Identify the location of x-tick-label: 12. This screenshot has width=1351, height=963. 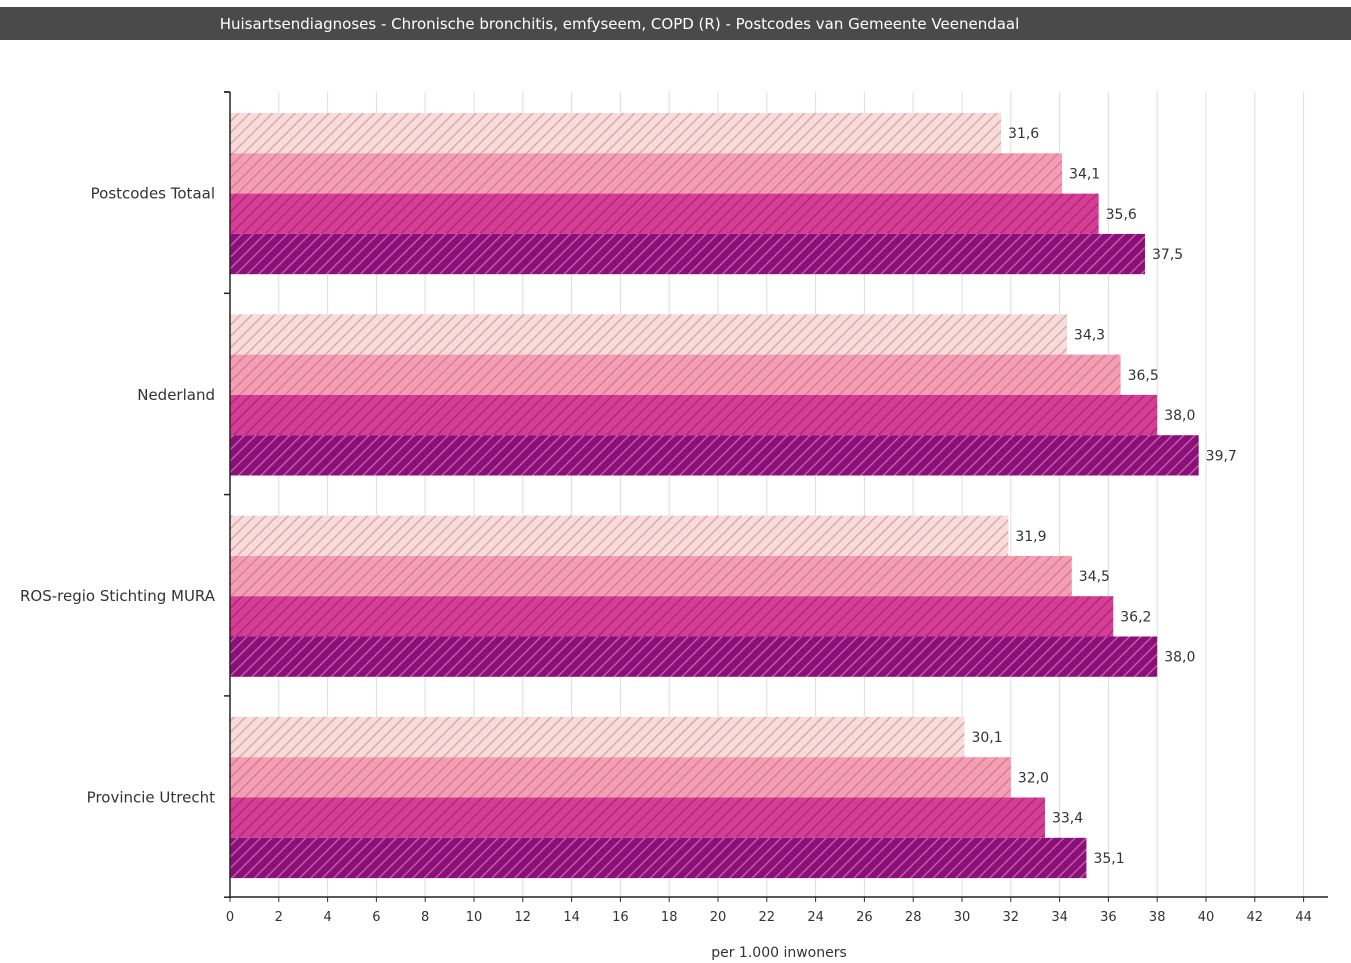
(523, 917).